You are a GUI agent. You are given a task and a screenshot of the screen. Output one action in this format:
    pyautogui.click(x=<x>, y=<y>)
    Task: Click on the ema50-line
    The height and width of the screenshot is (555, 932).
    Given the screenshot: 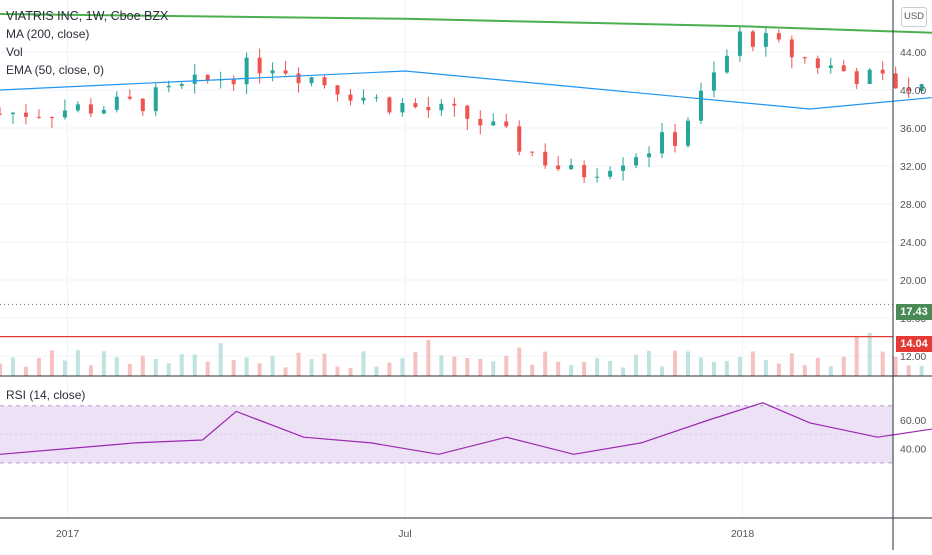 What is the action you would take?
    pyautogui.click(x=466, y=90)
    